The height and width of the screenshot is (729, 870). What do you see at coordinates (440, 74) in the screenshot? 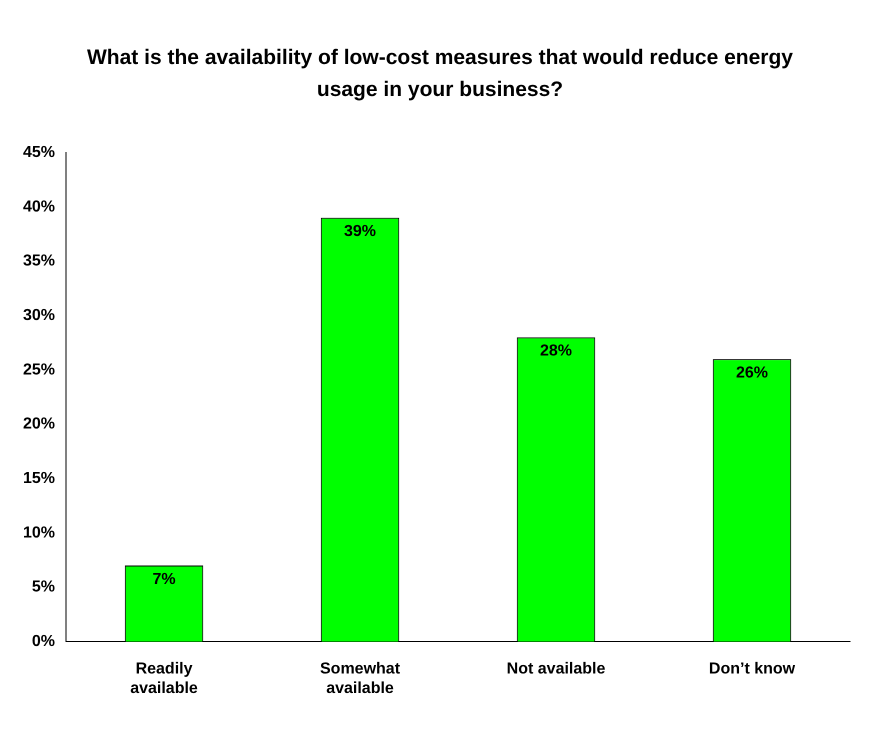
I see `chart-title: What is the availability of low-cost measures that would reduce energy usage in your business?` at bounding box center [440, 74].